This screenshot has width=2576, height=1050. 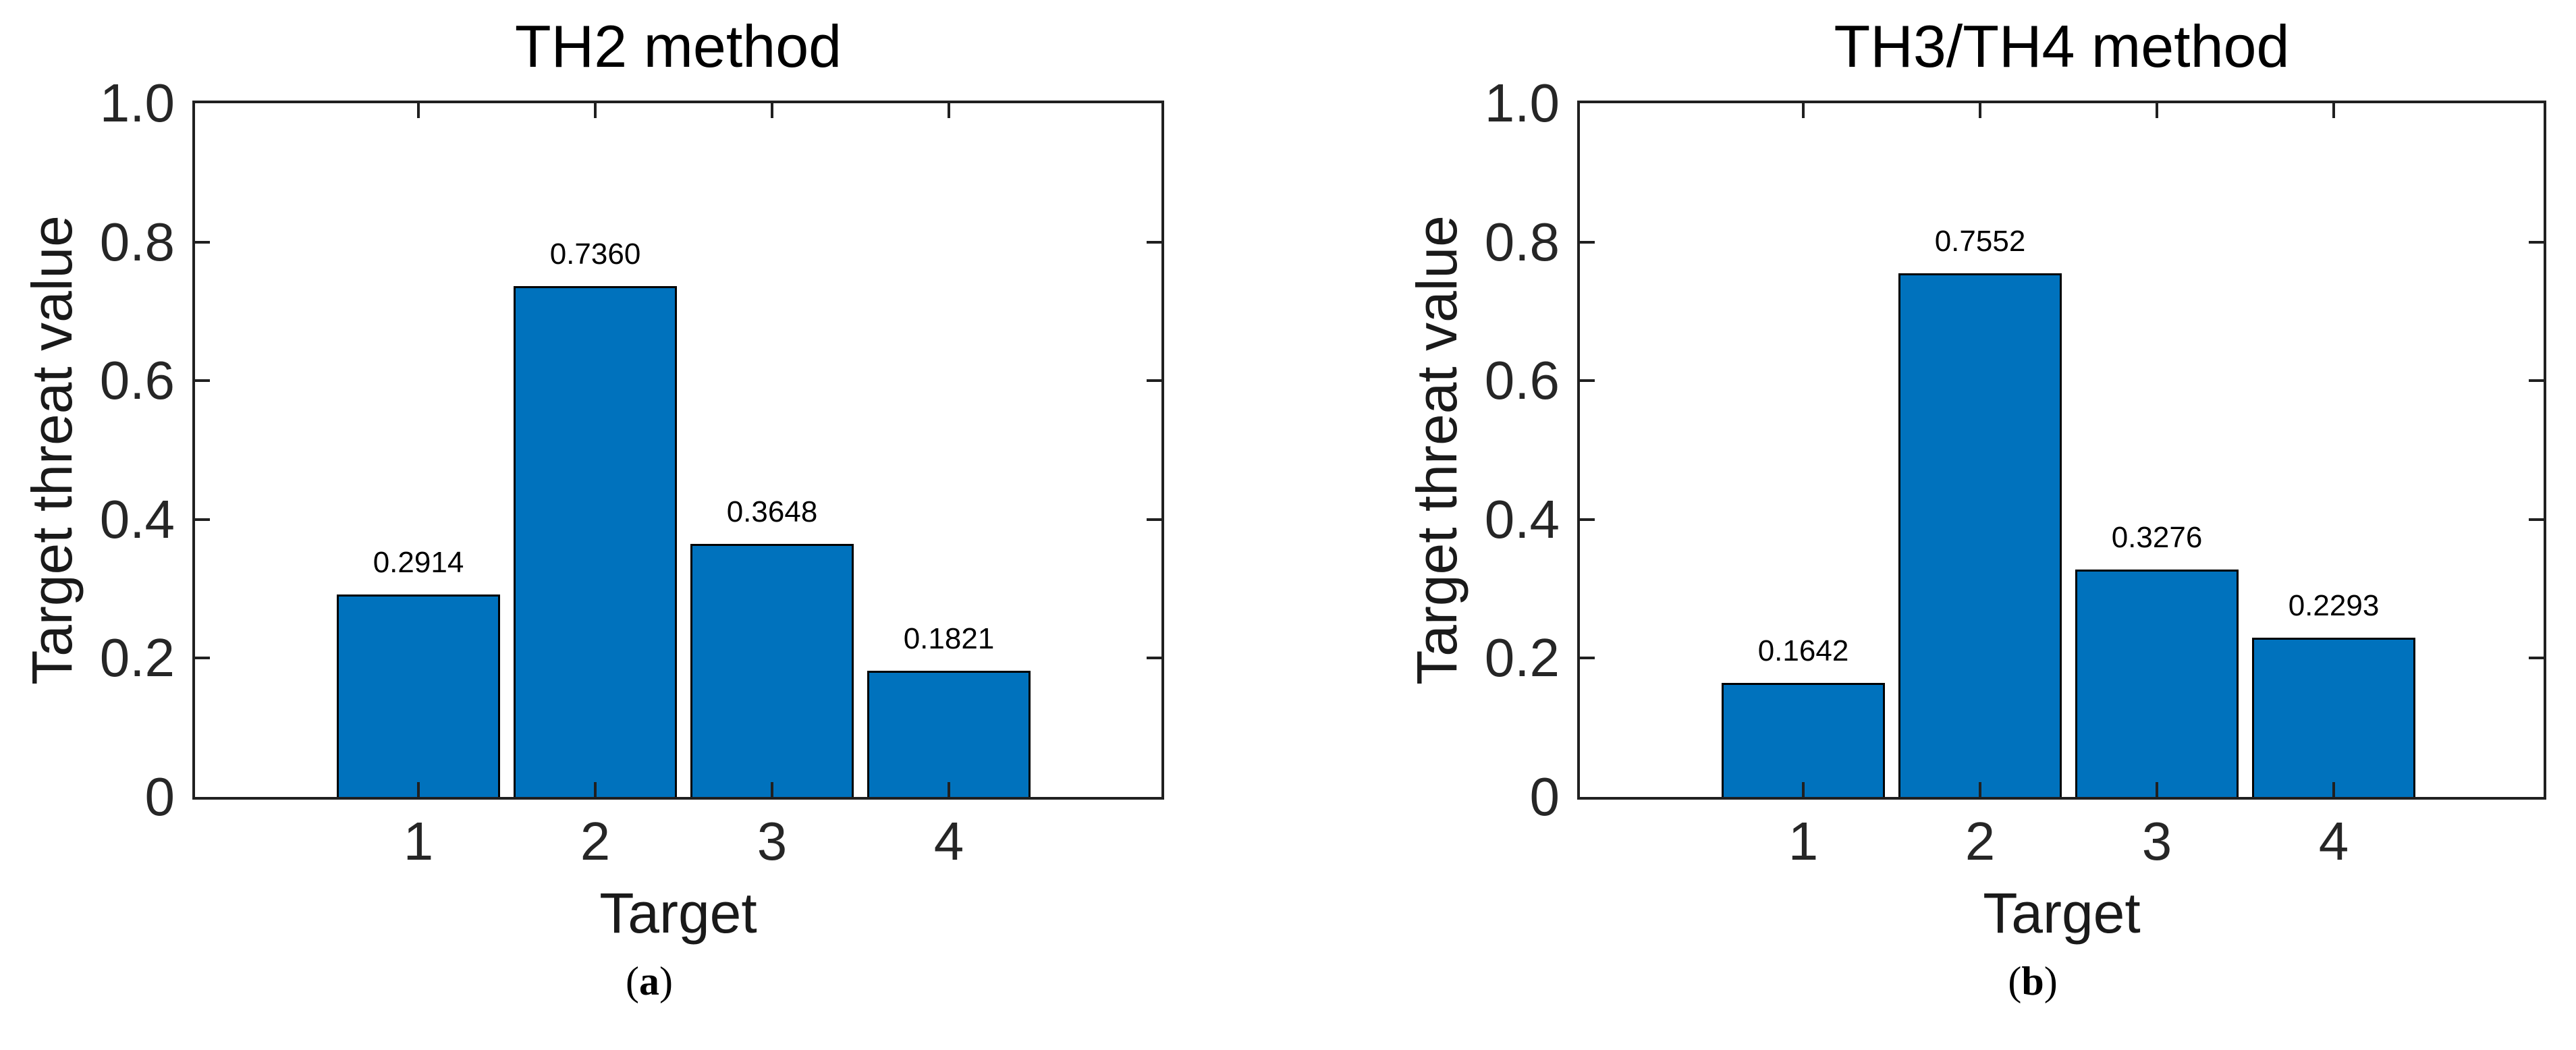 I want to click on chart-title: TH2 method, so click(x=678, y=46).